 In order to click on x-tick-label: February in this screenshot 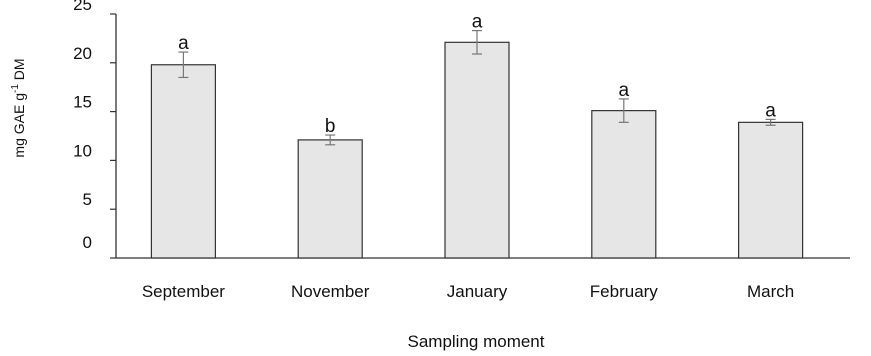, I will do `click(624, 291)`.